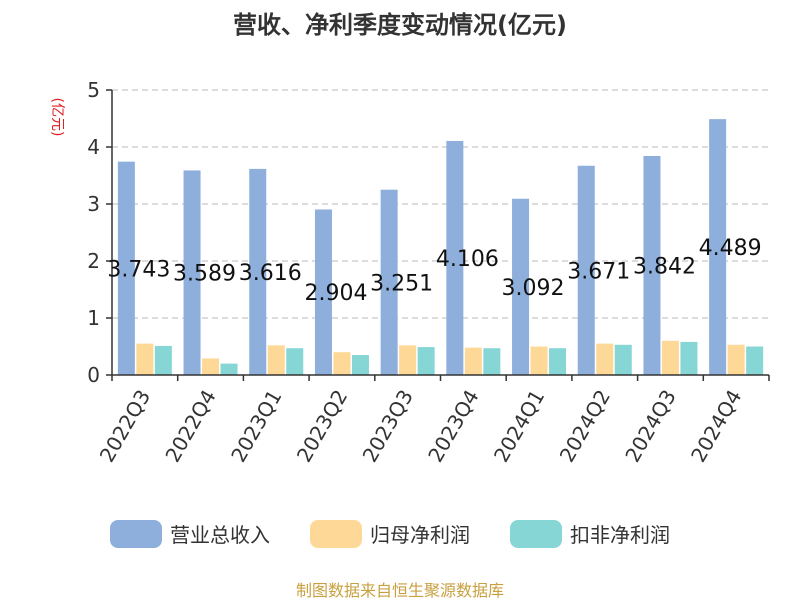 This screenshot has height=600, width=800. What do you see at coordinates (93, 90) in the screenshot?
I see `y-tick-label: 5` at bounding box center [93, 90].